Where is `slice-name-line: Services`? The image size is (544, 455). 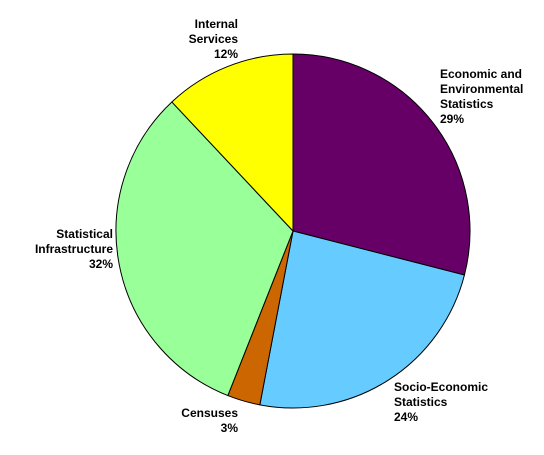
slice-name-line: Services is located at coordinates (214, 39).